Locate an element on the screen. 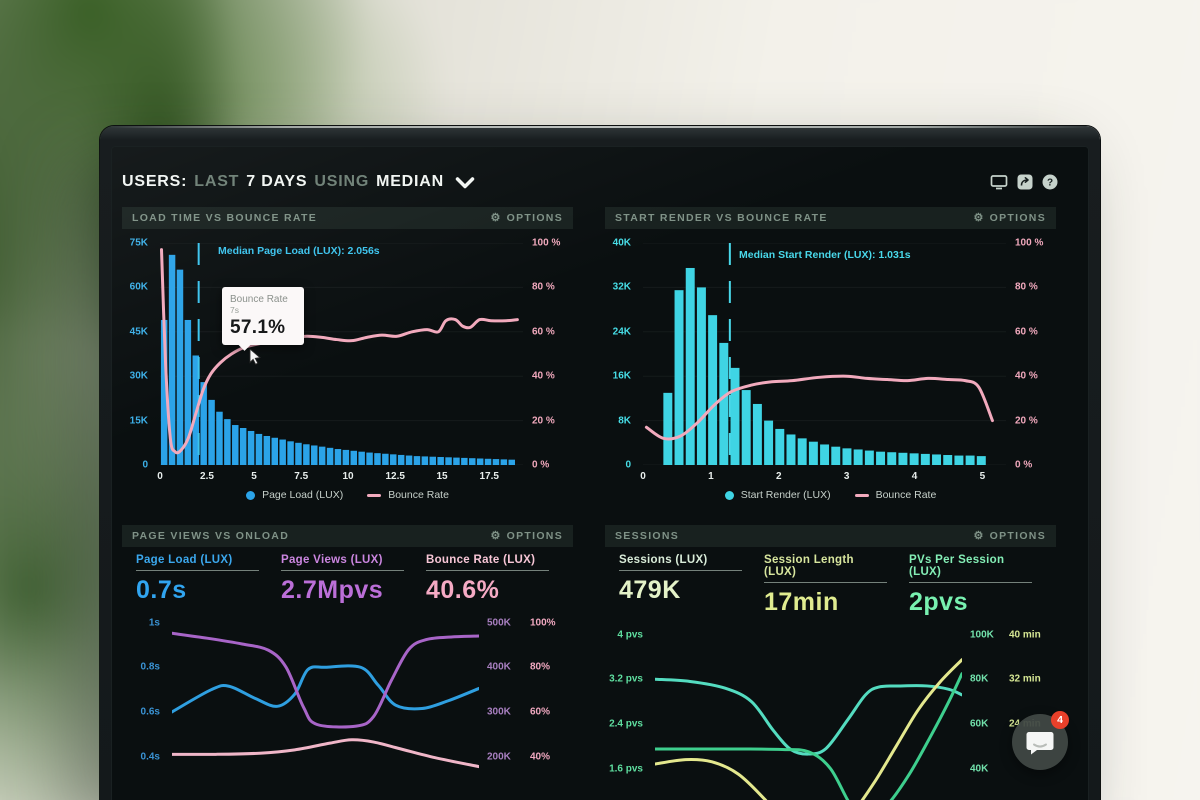  metric-page-views: Page Views (LUX) 2.7Mpvs is located at coordinates (342, 579).